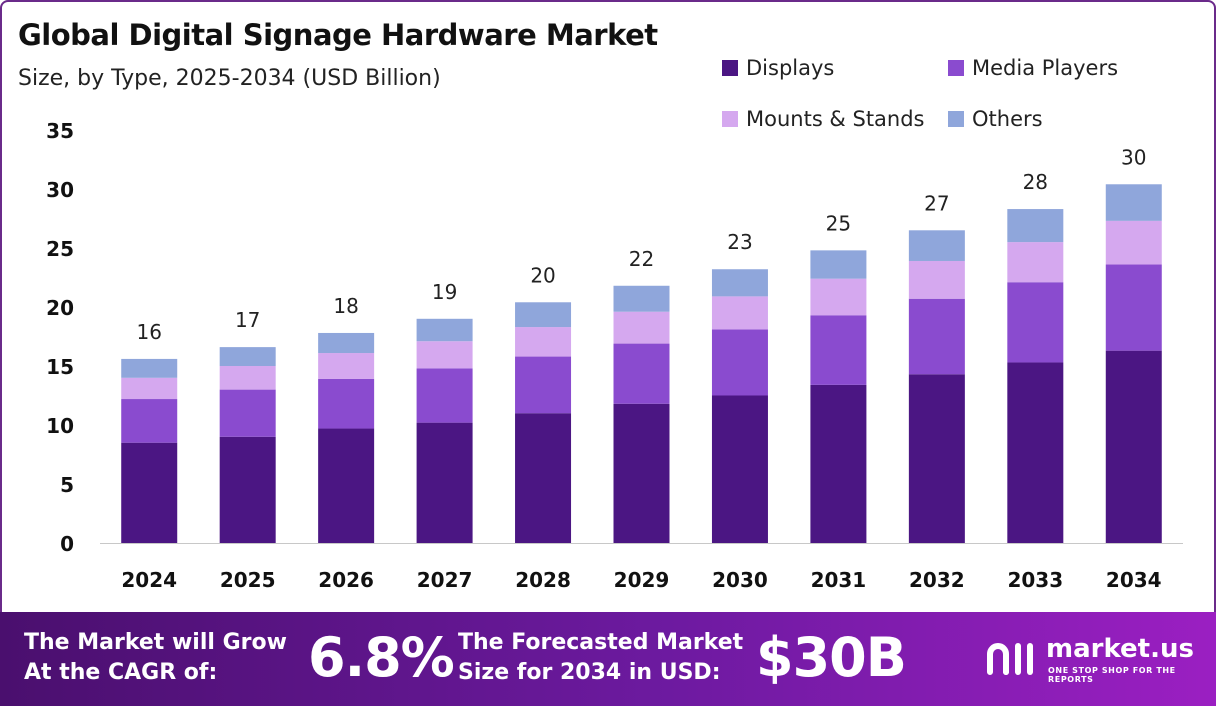  Describe the element at coordinates (149, 492) in the screenshot. I see `bar-displays-2024` at that location.